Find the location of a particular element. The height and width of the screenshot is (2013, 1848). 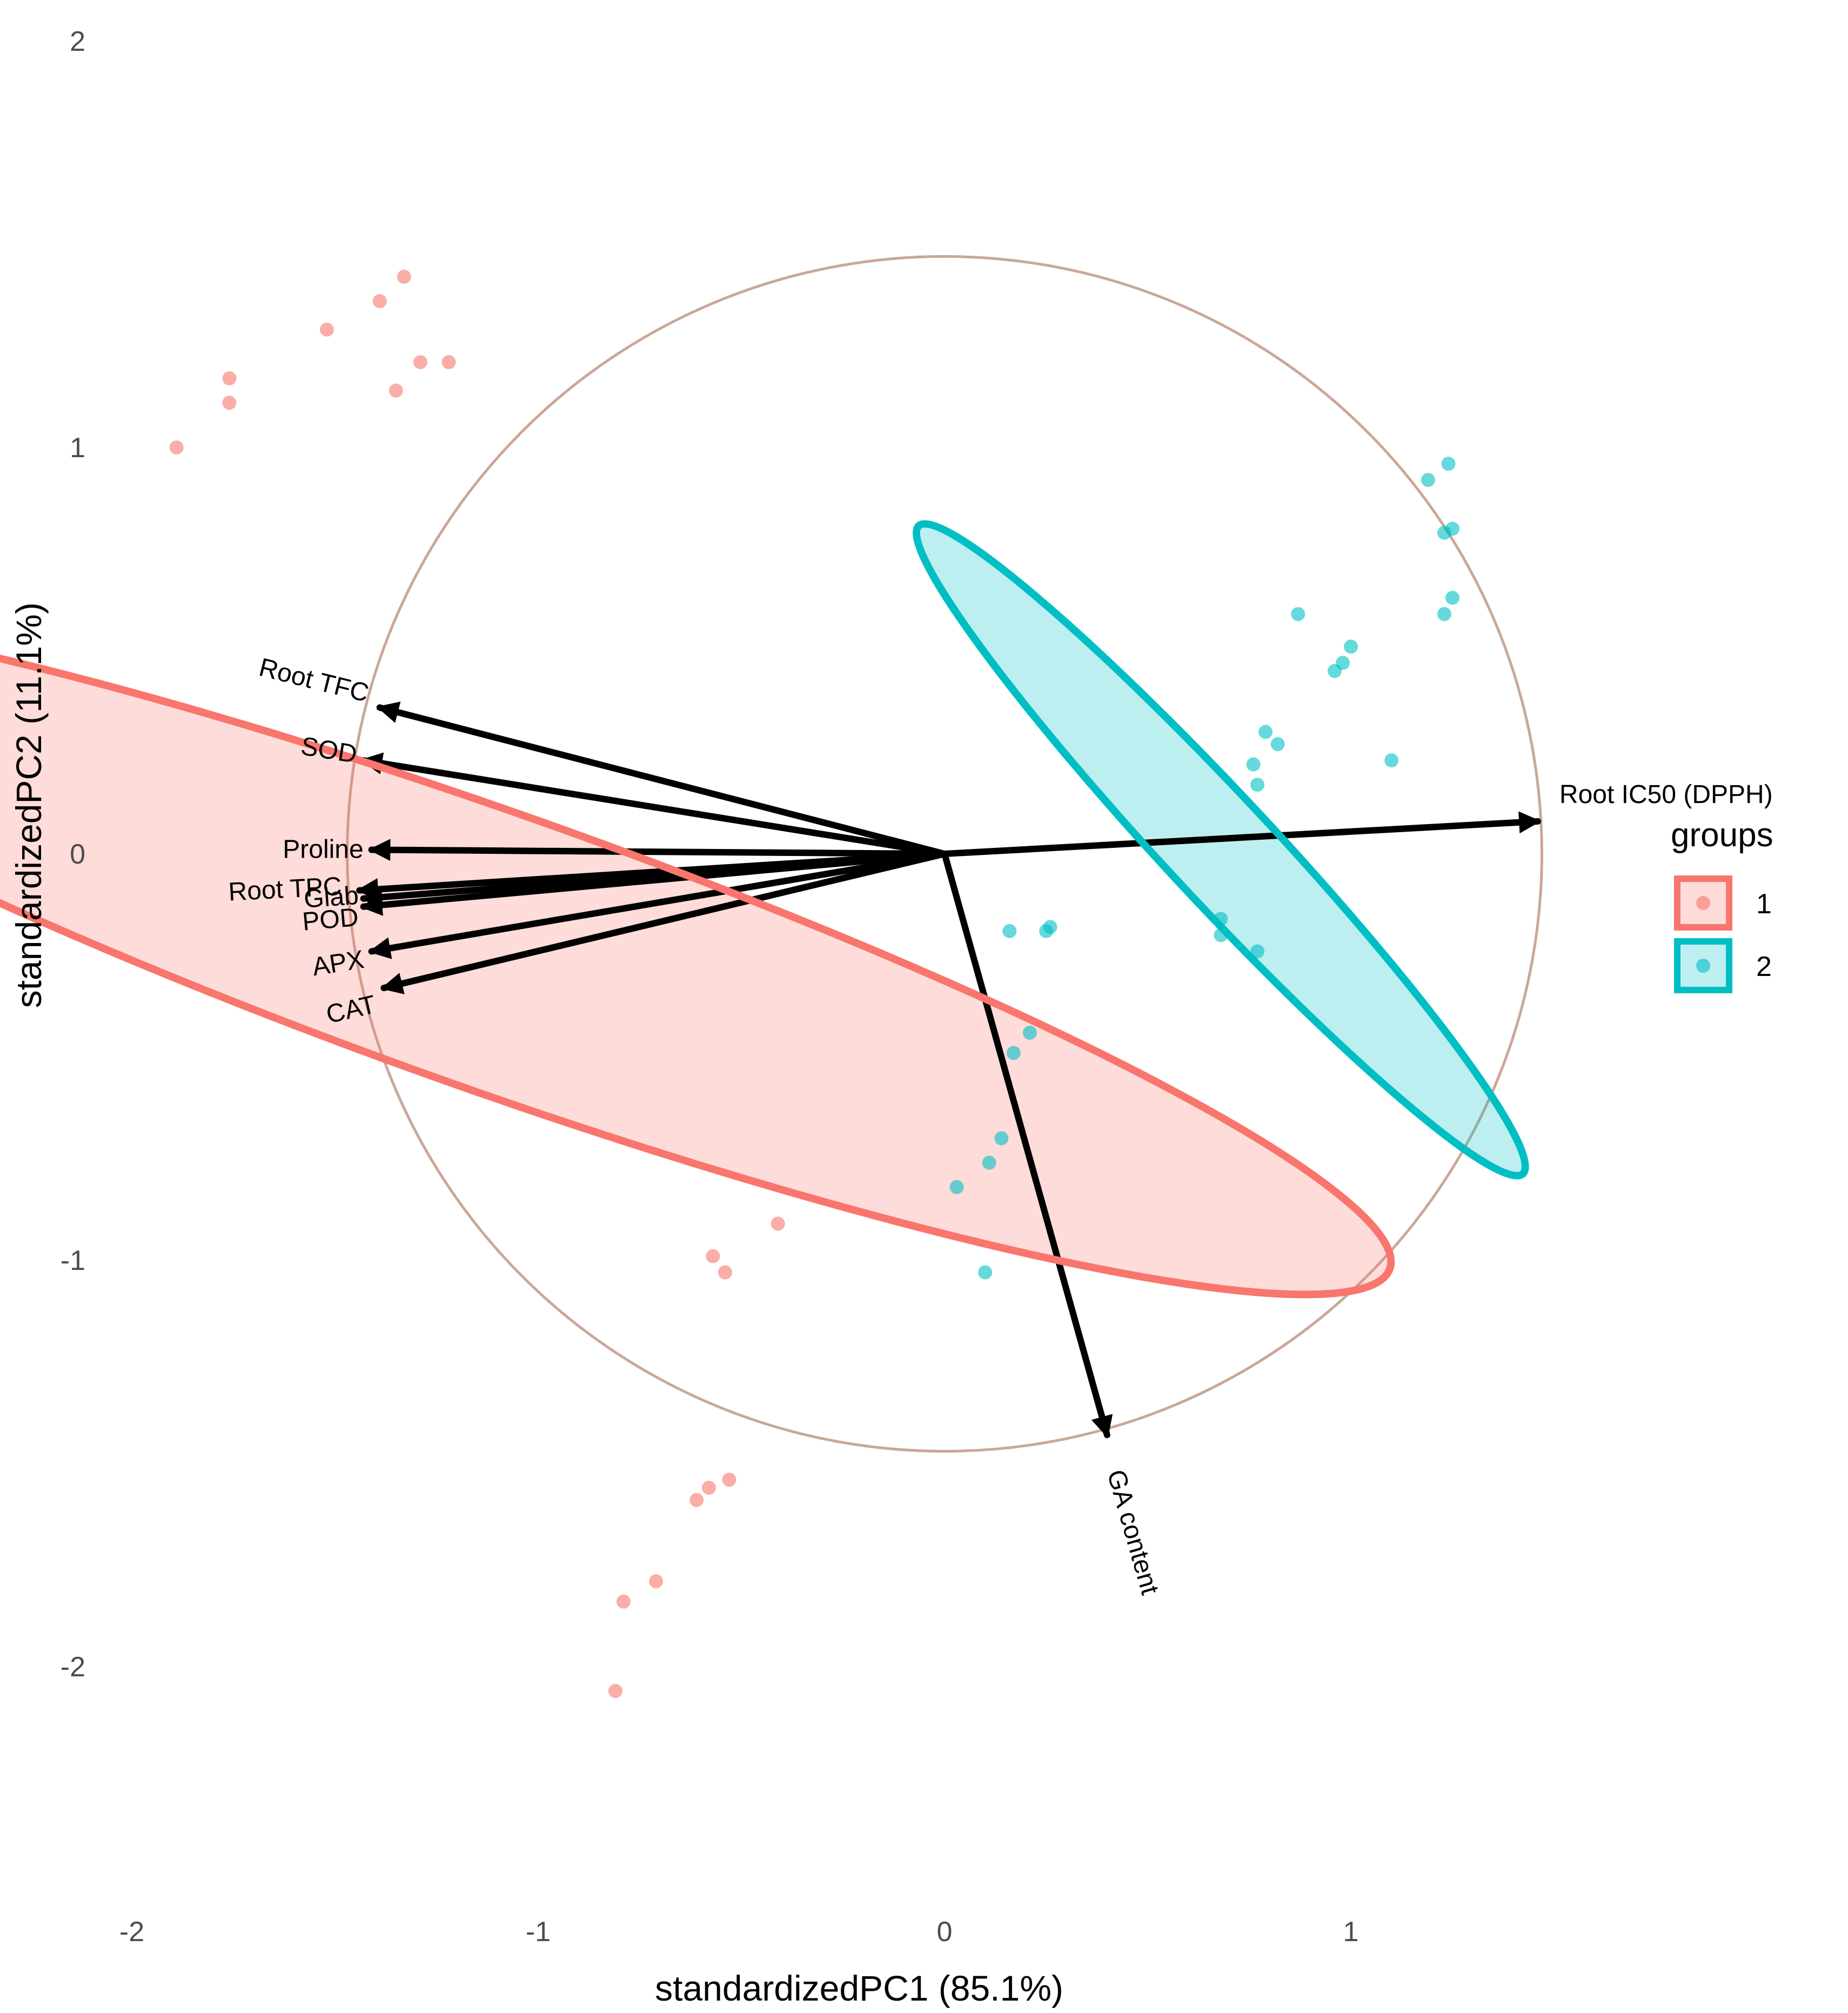

y-tick-label: -2 is located at coordinates (73, 1667).